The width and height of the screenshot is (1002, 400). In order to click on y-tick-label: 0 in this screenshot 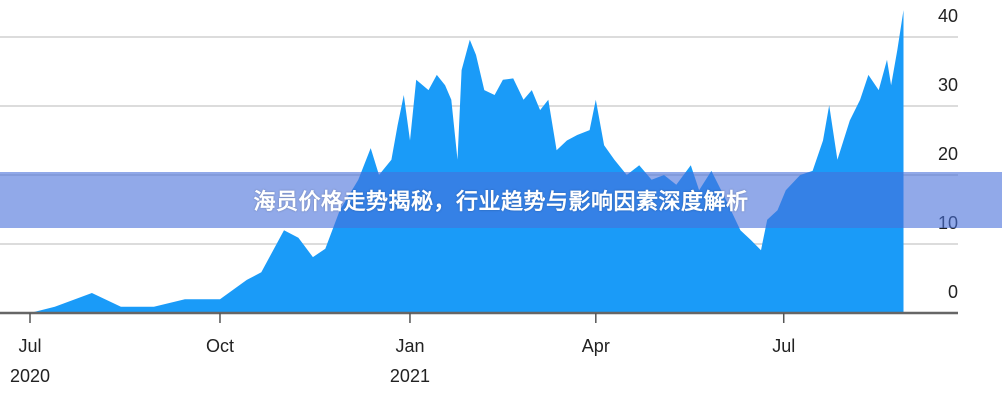, I will do `click(953, 292)`.